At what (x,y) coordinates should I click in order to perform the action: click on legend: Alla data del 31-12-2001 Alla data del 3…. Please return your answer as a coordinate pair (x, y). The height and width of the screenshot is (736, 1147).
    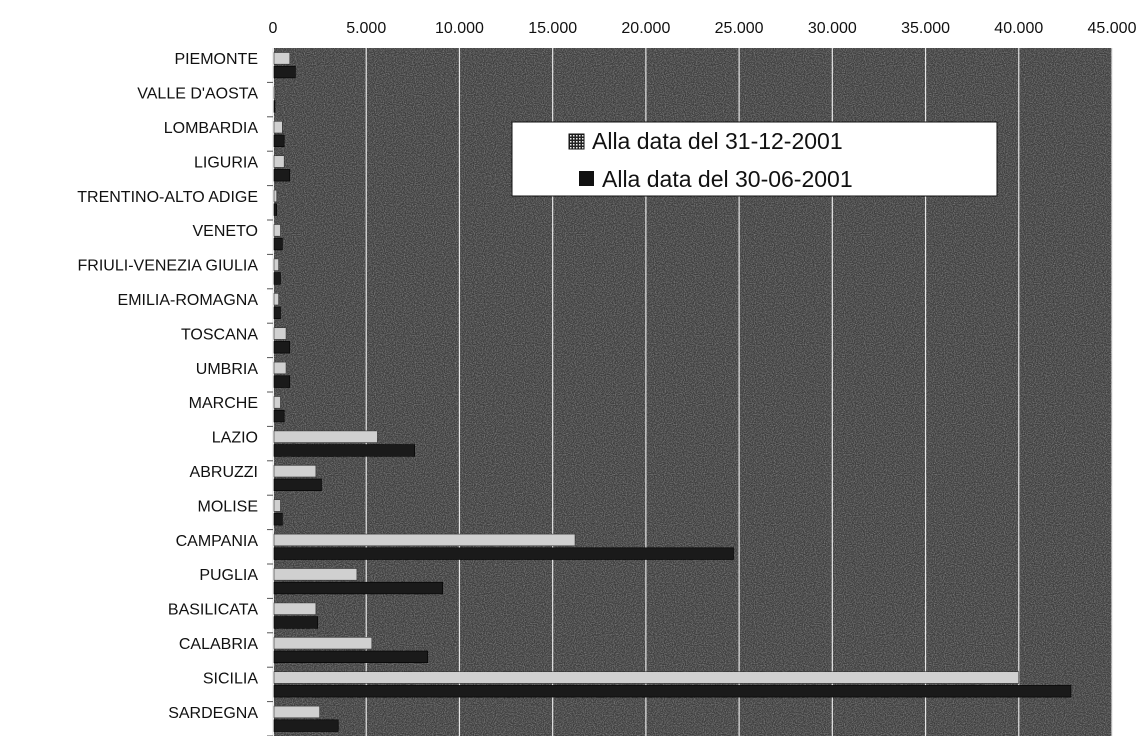
    Looking at the image, I should click on (754, 159).